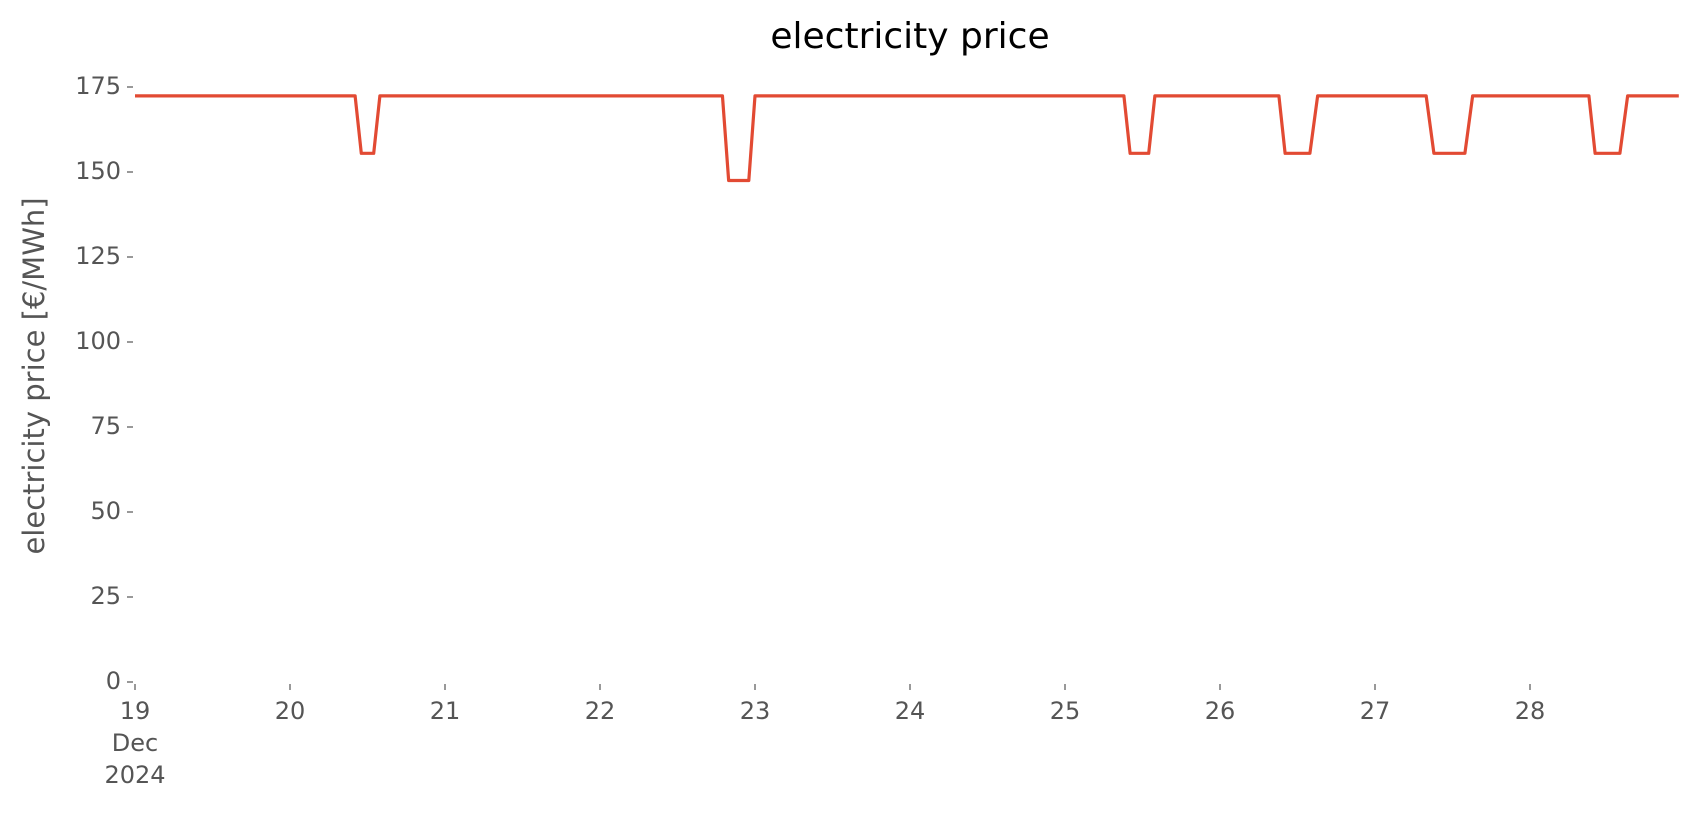  Describe the element at coordinates (909, 36) in the screenshot. I see `chart-title: electricity price` at that location.